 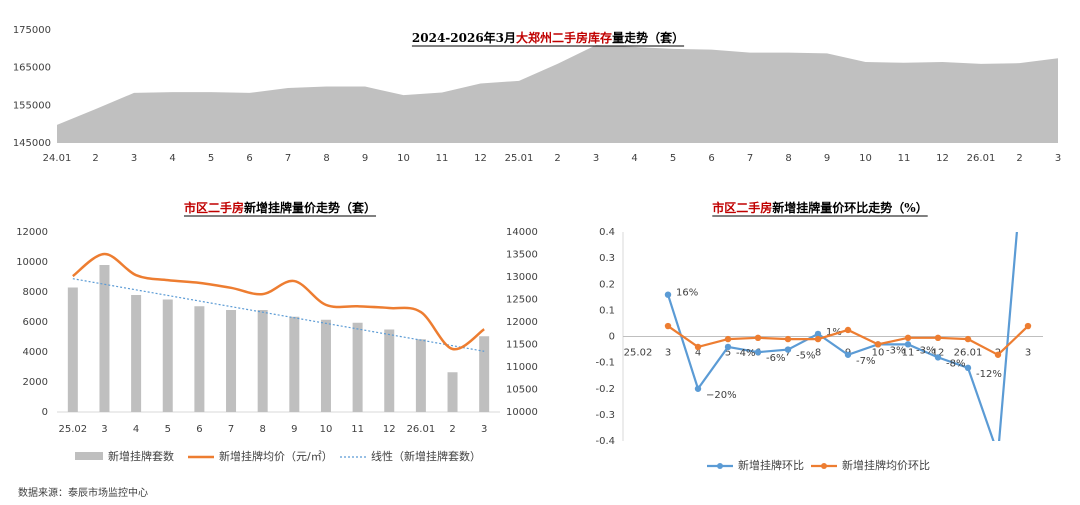 I want to click on title-part: 新增挂牌量价走势（套）, so click(x=310, y=207).